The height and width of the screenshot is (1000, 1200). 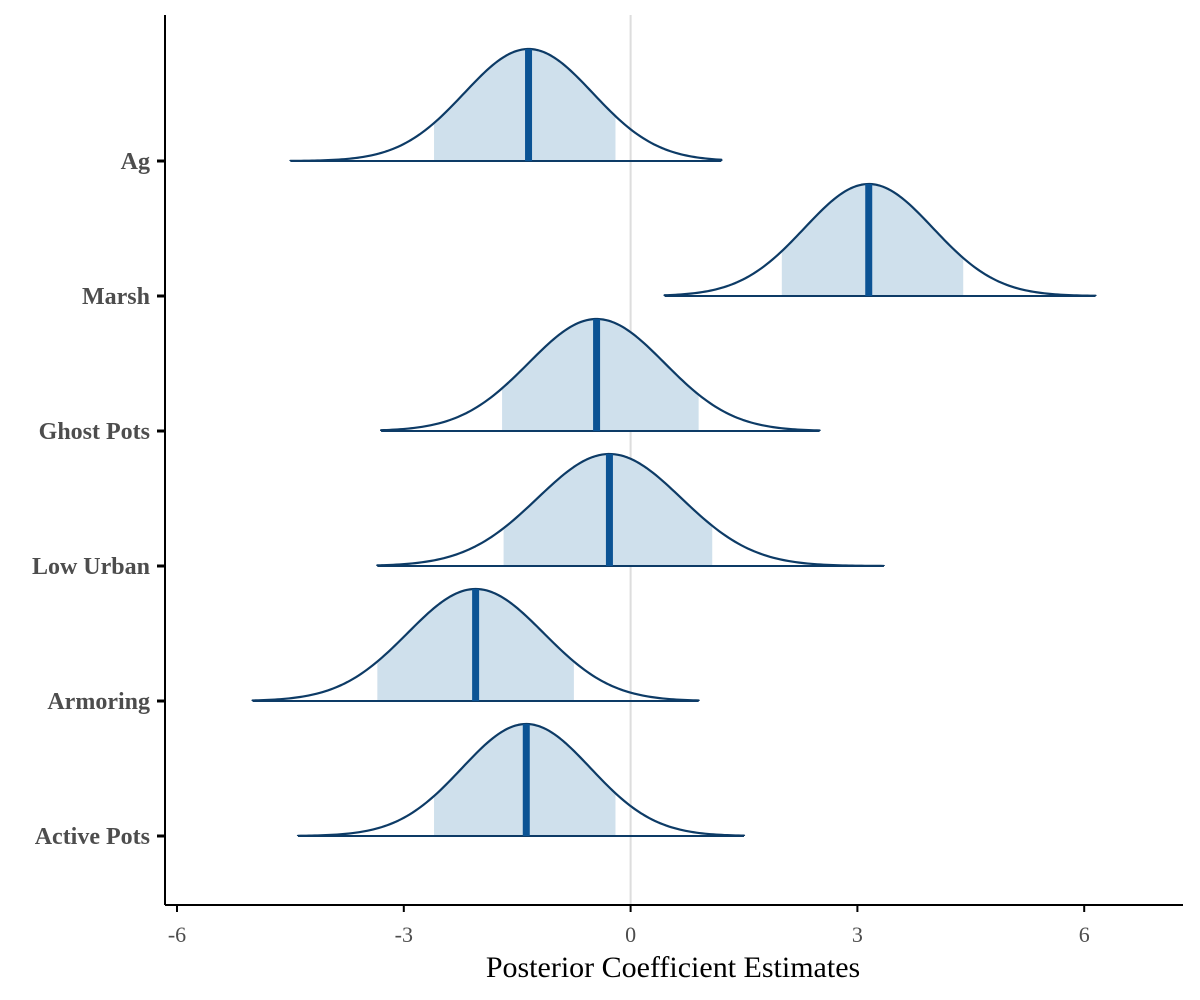 What do you see at coordinates (91, 567) in the screenshot?
I see `y-tick-label: Low Urban` at bounding box center [91, 567].